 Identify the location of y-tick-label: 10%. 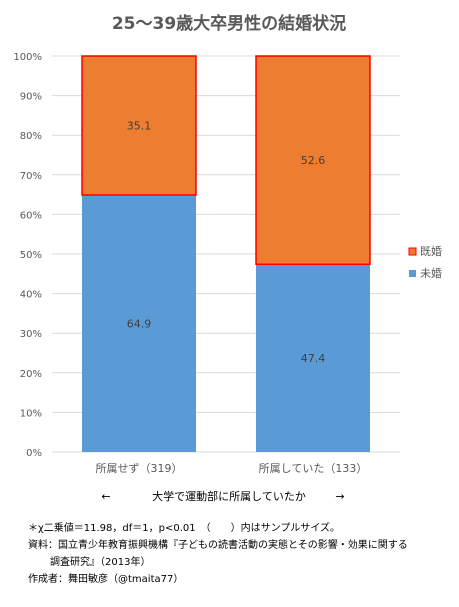
(31, 413).